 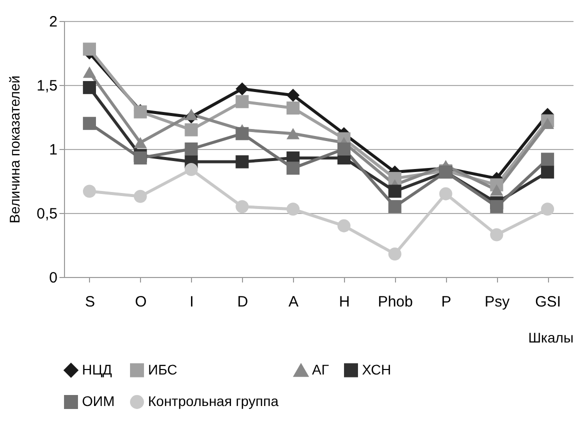 I want to click on x-tick-label: I, so click(x=192, y=302).